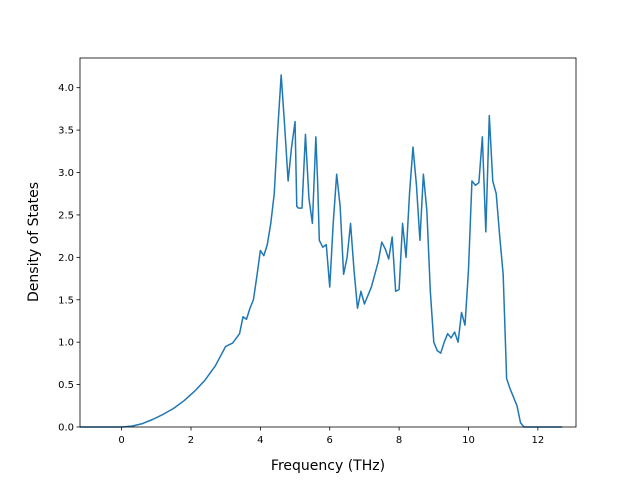 This screenshot has width=640, height=480. What do you see at coordinates (328, 466) in the screenshot?
I see `x-axis-title: Frequency (THz)` at bounding box center [328, 466].